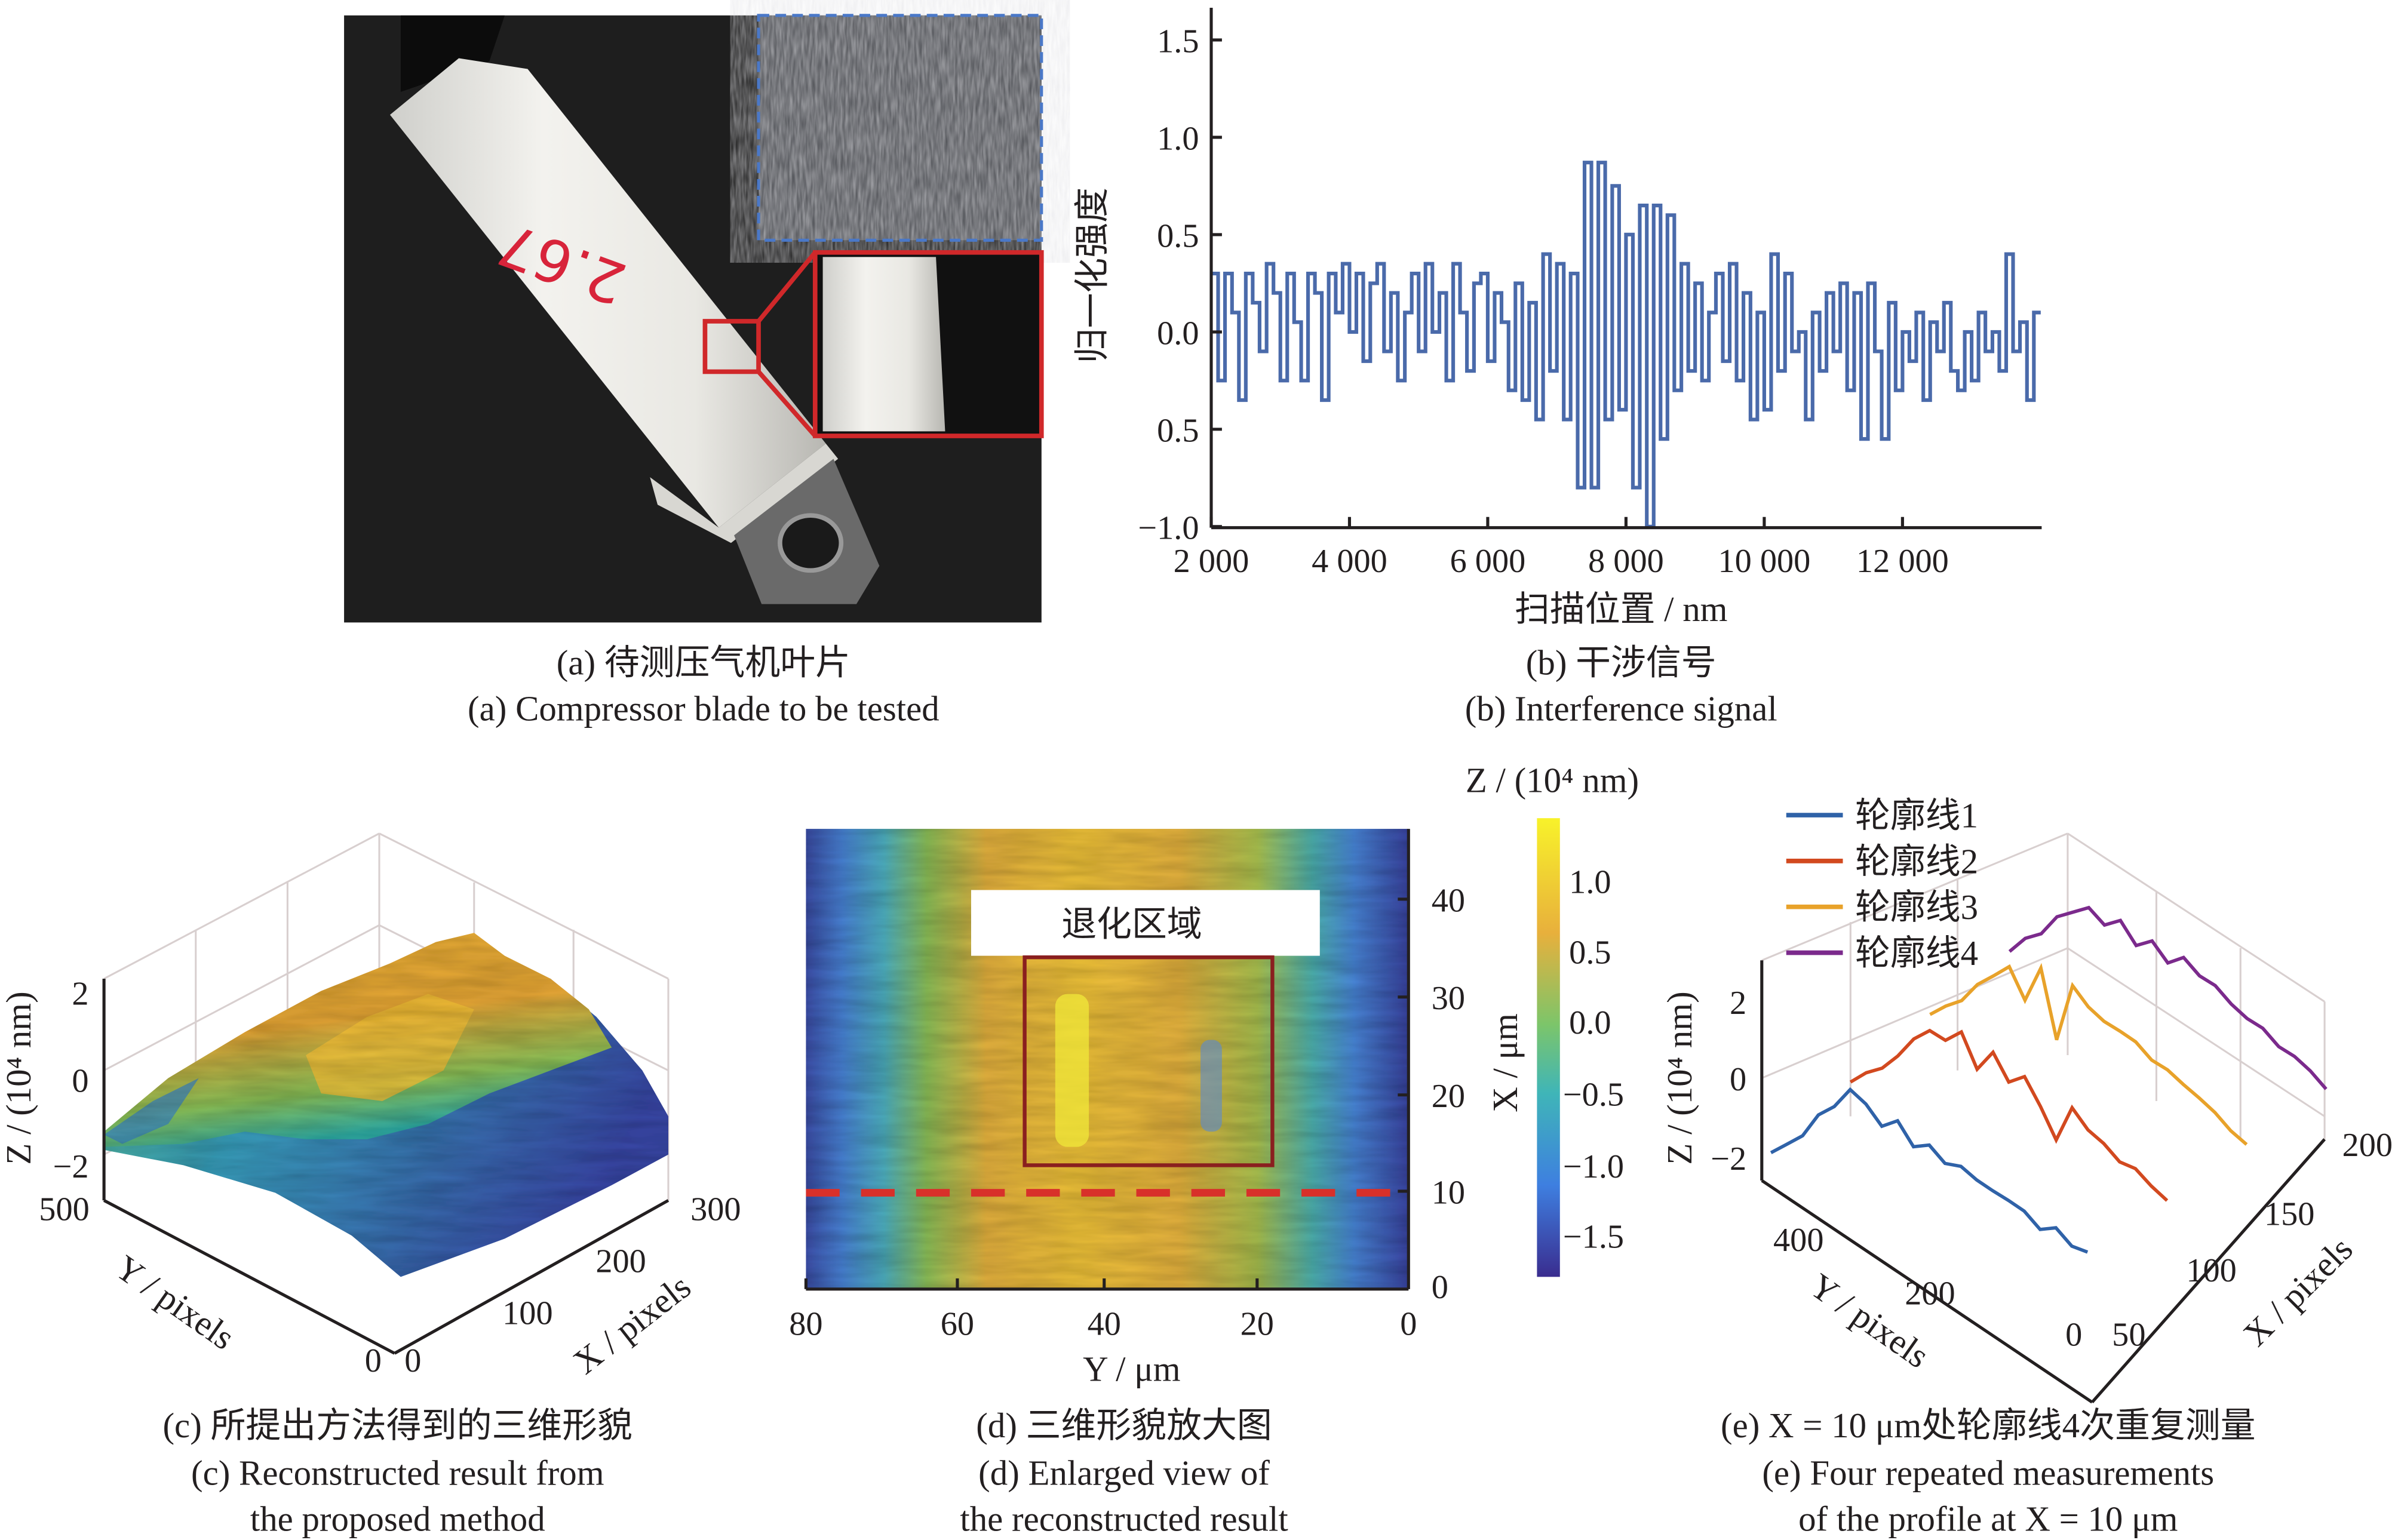 This screenshot has width=2398, height=1540. I want to click on zoom-inset-blade, so click(884, 344).